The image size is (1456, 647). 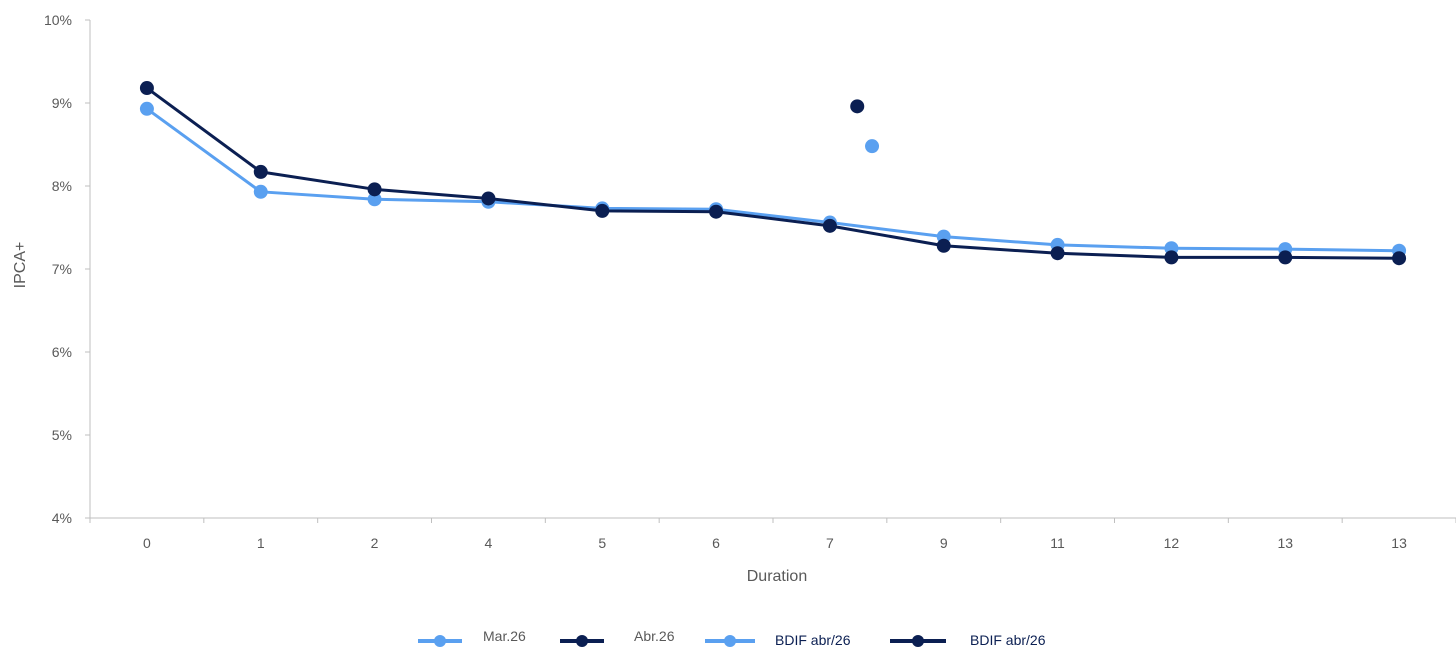 I want to click on y-tick-label: 6%, so click(x=62, y=352).